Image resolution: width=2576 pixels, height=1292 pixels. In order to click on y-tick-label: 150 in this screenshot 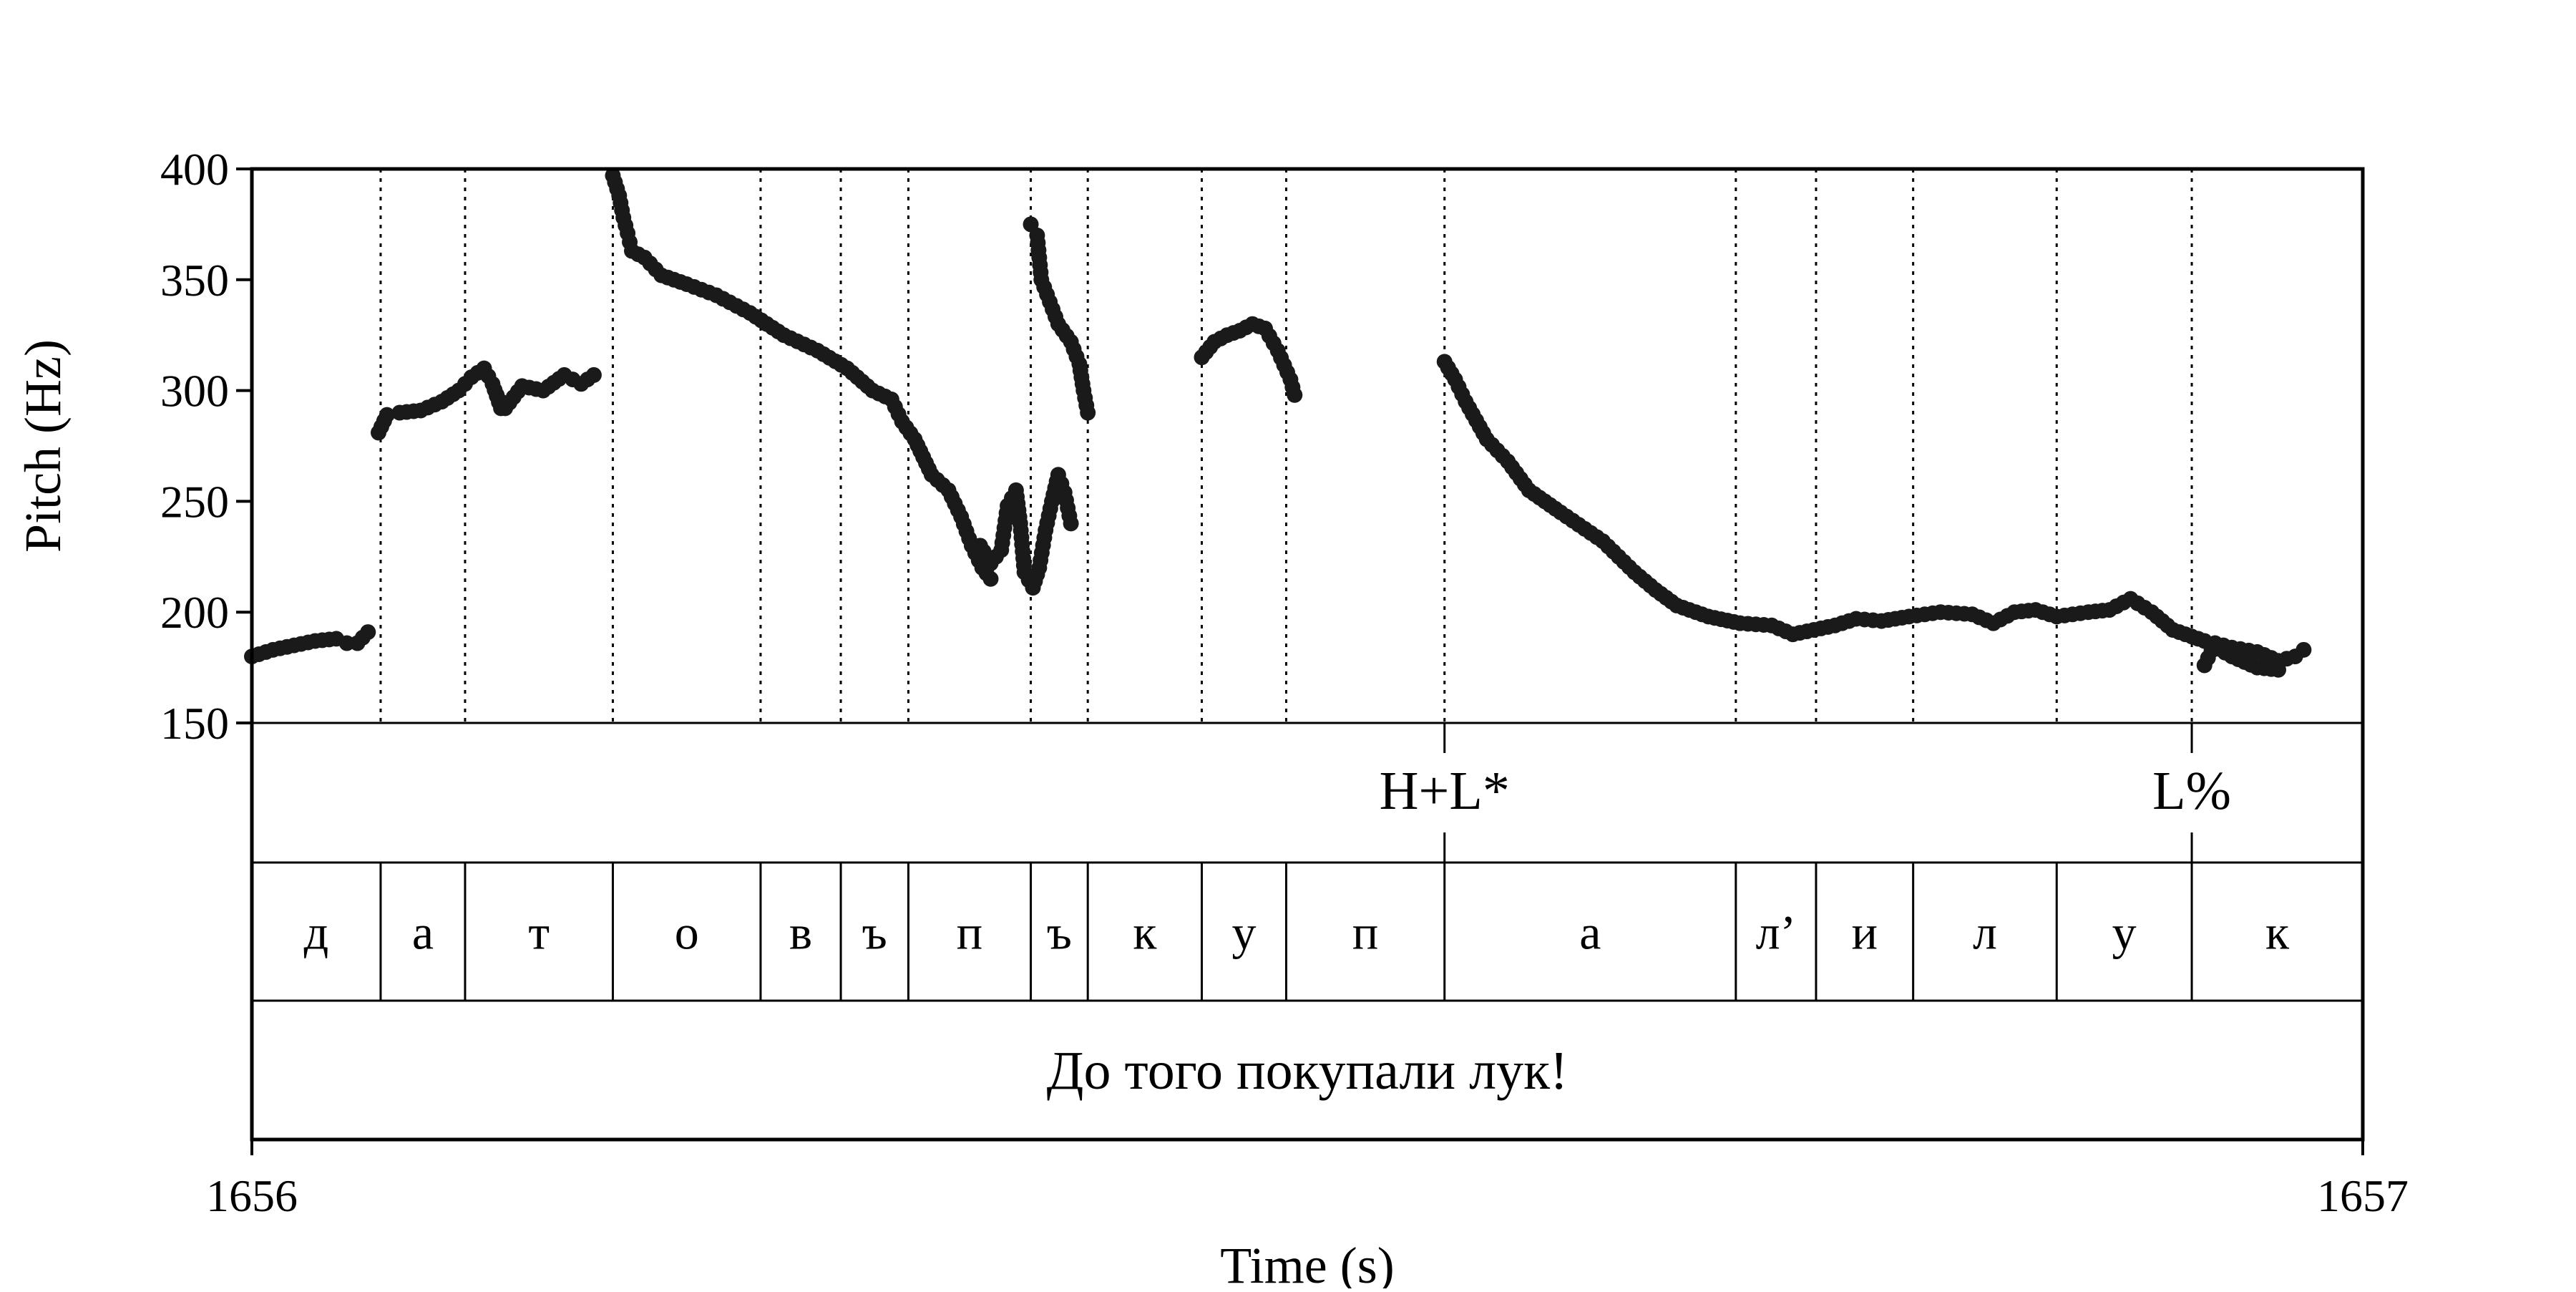, I will do `click(194, 723)`.